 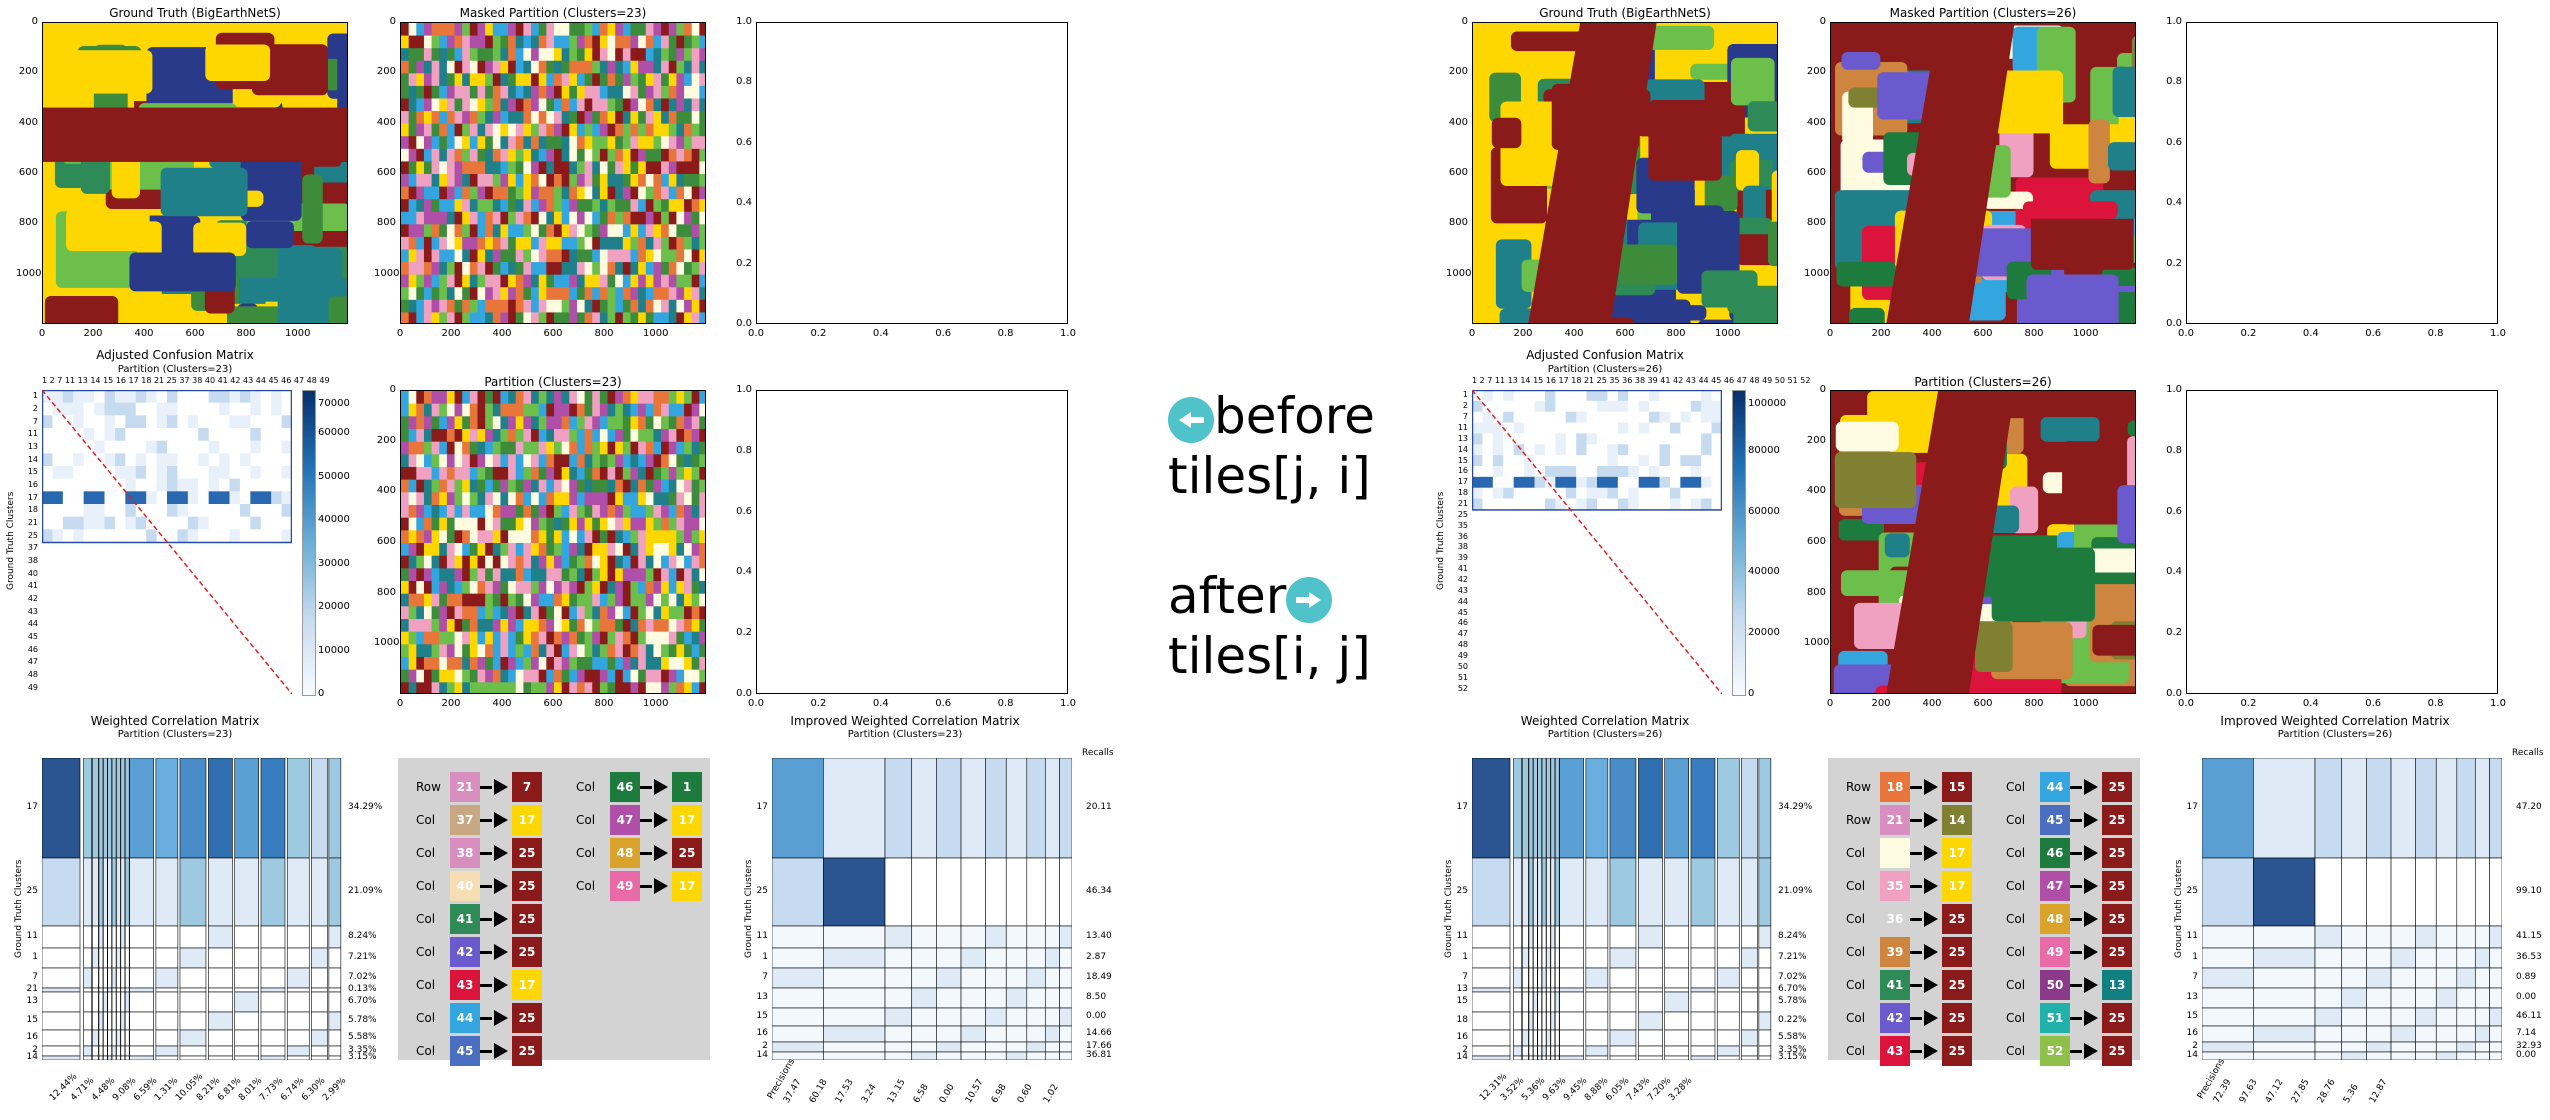 What do you see at coordinates (32, 497) in the screenshot?
I see `conf-row-label: 17` at bounding box center [32, 497].